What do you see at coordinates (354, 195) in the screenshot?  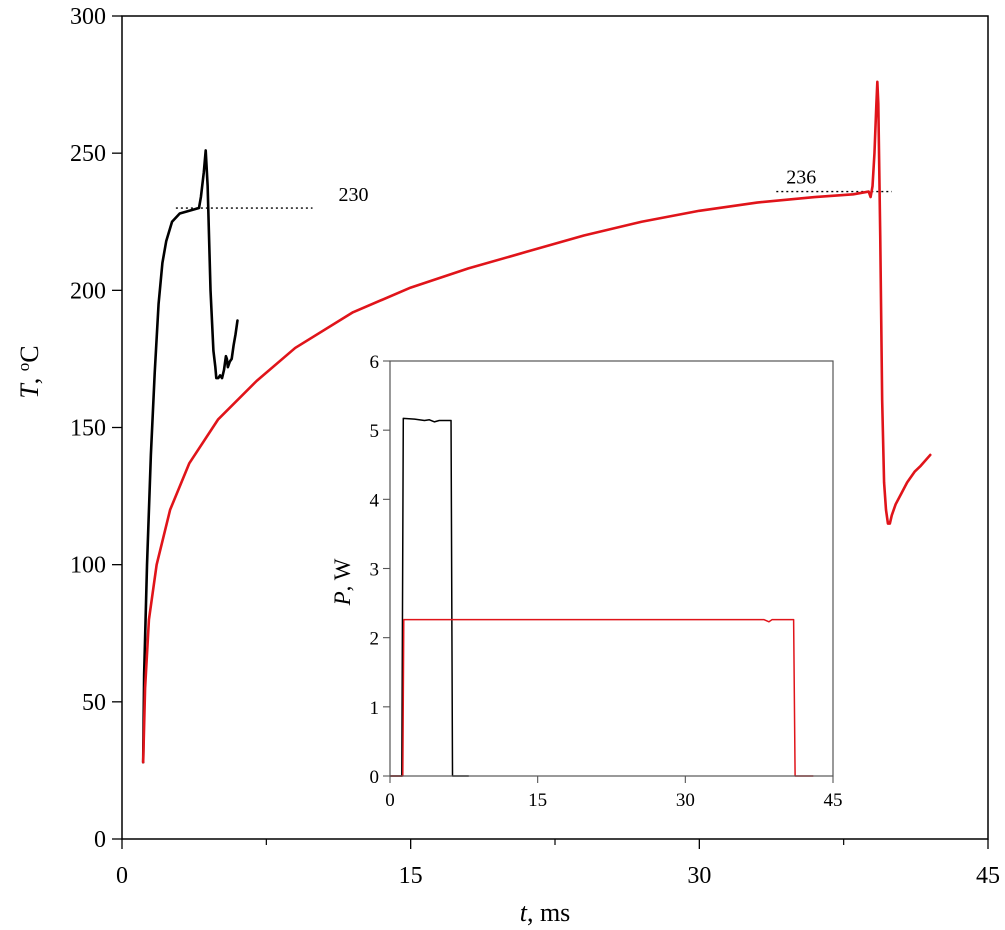 I see `reference-label-230: 230` at bounding box center [354, 195].